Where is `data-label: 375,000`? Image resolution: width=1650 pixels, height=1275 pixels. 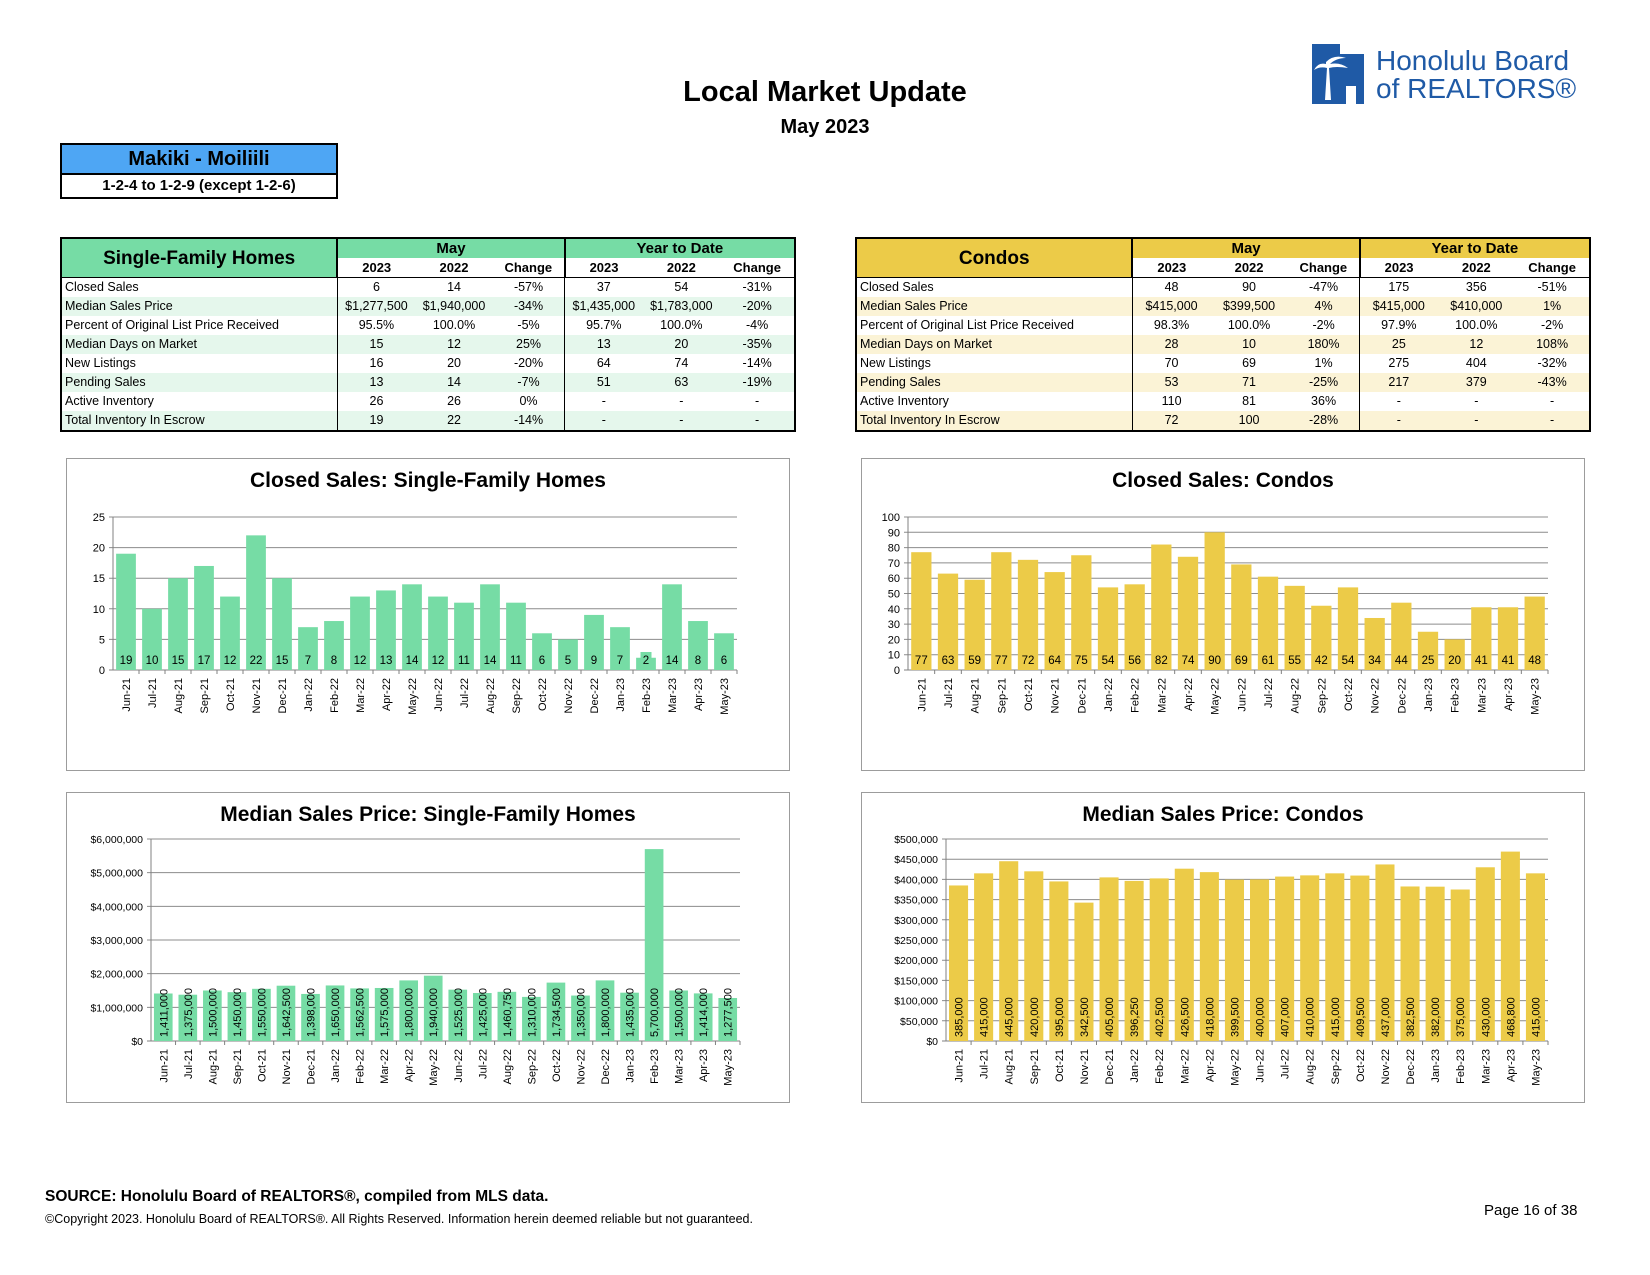 data-label: 375,000 is located at coordinates (1461, 1017).